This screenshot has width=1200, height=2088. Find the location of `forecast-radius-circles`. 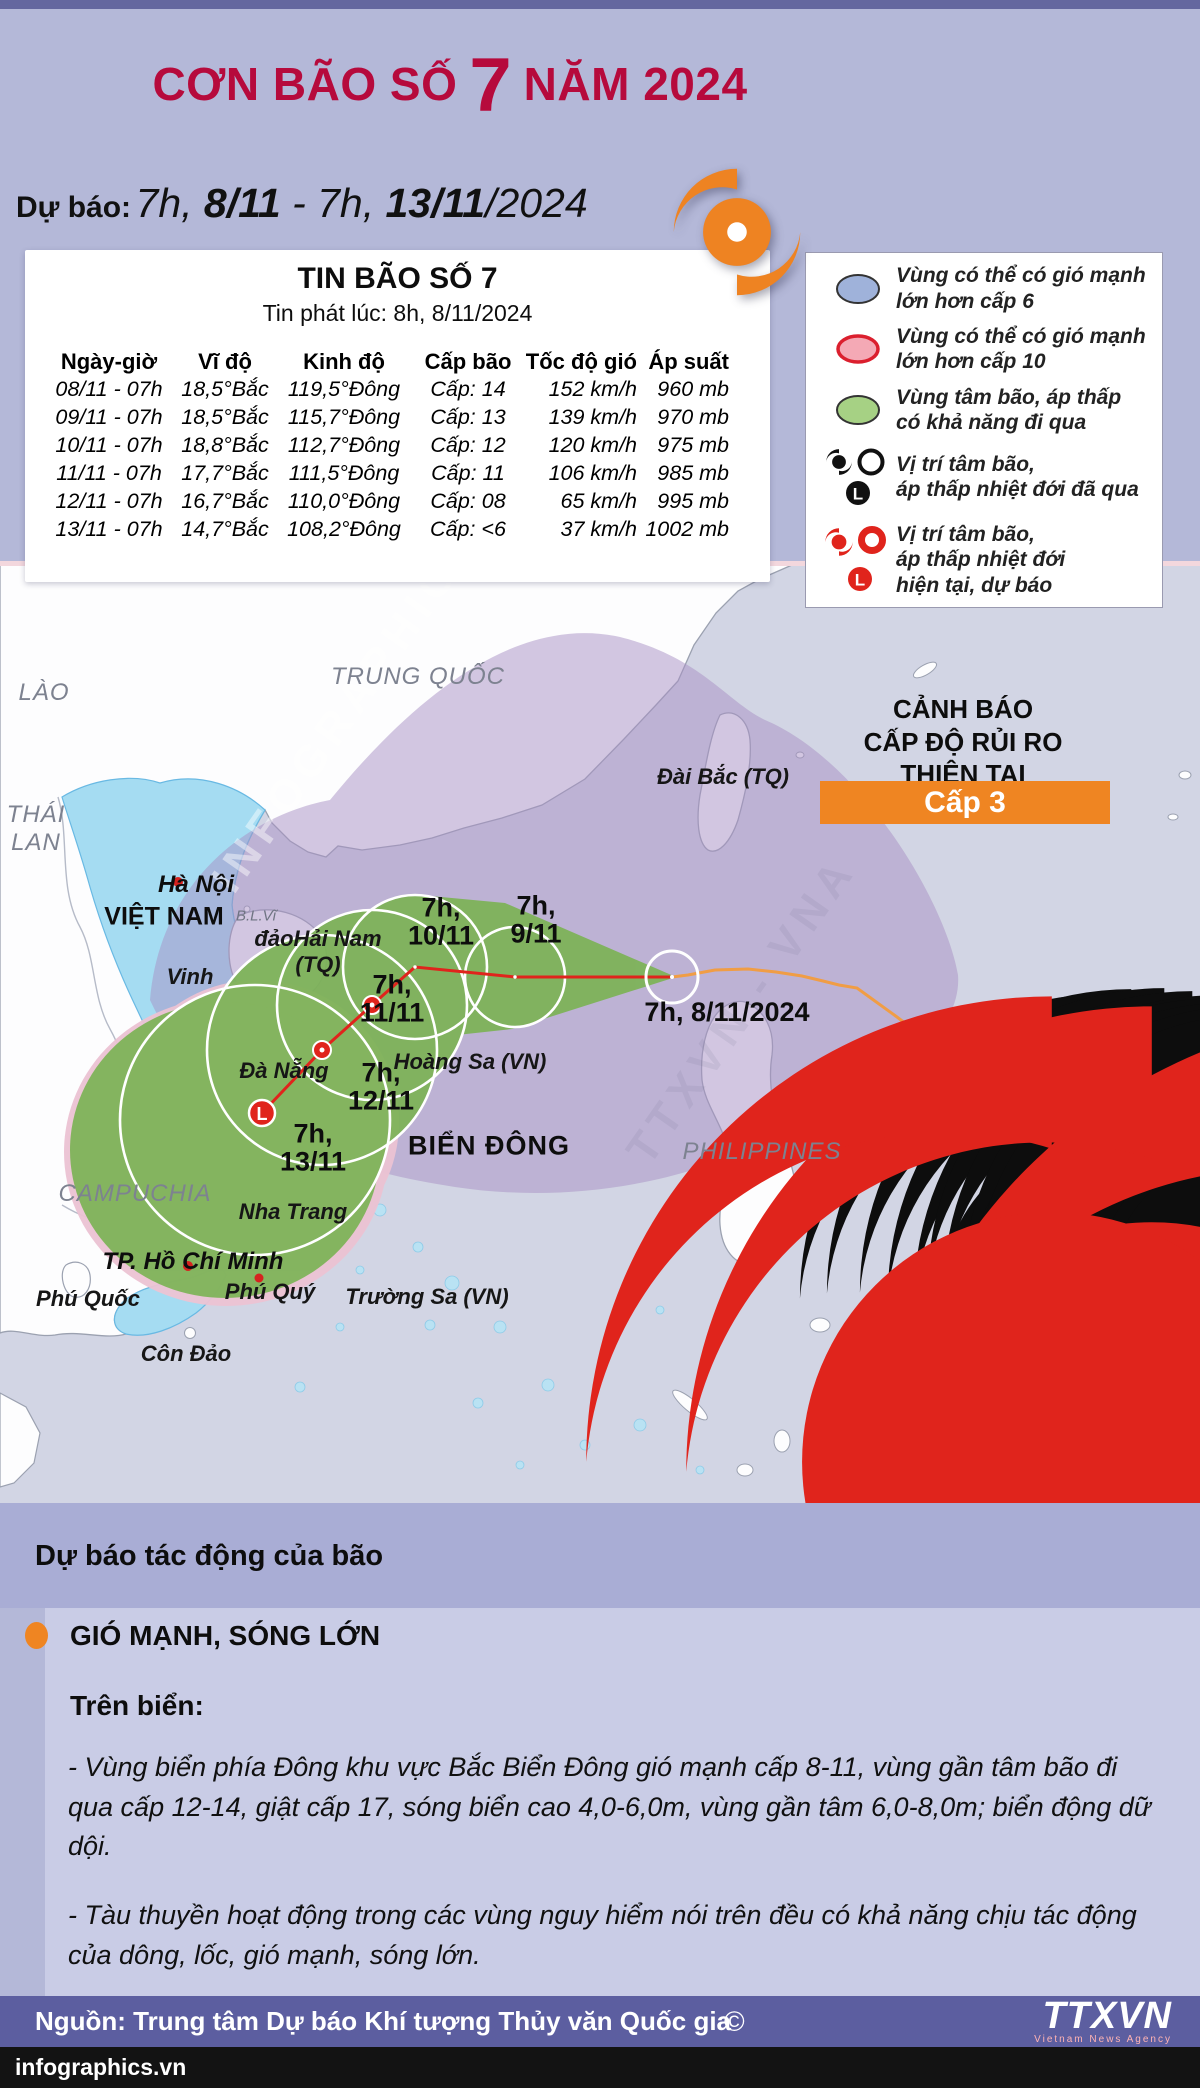

forecast-radius-circles is located at coordinates (342, 1075).